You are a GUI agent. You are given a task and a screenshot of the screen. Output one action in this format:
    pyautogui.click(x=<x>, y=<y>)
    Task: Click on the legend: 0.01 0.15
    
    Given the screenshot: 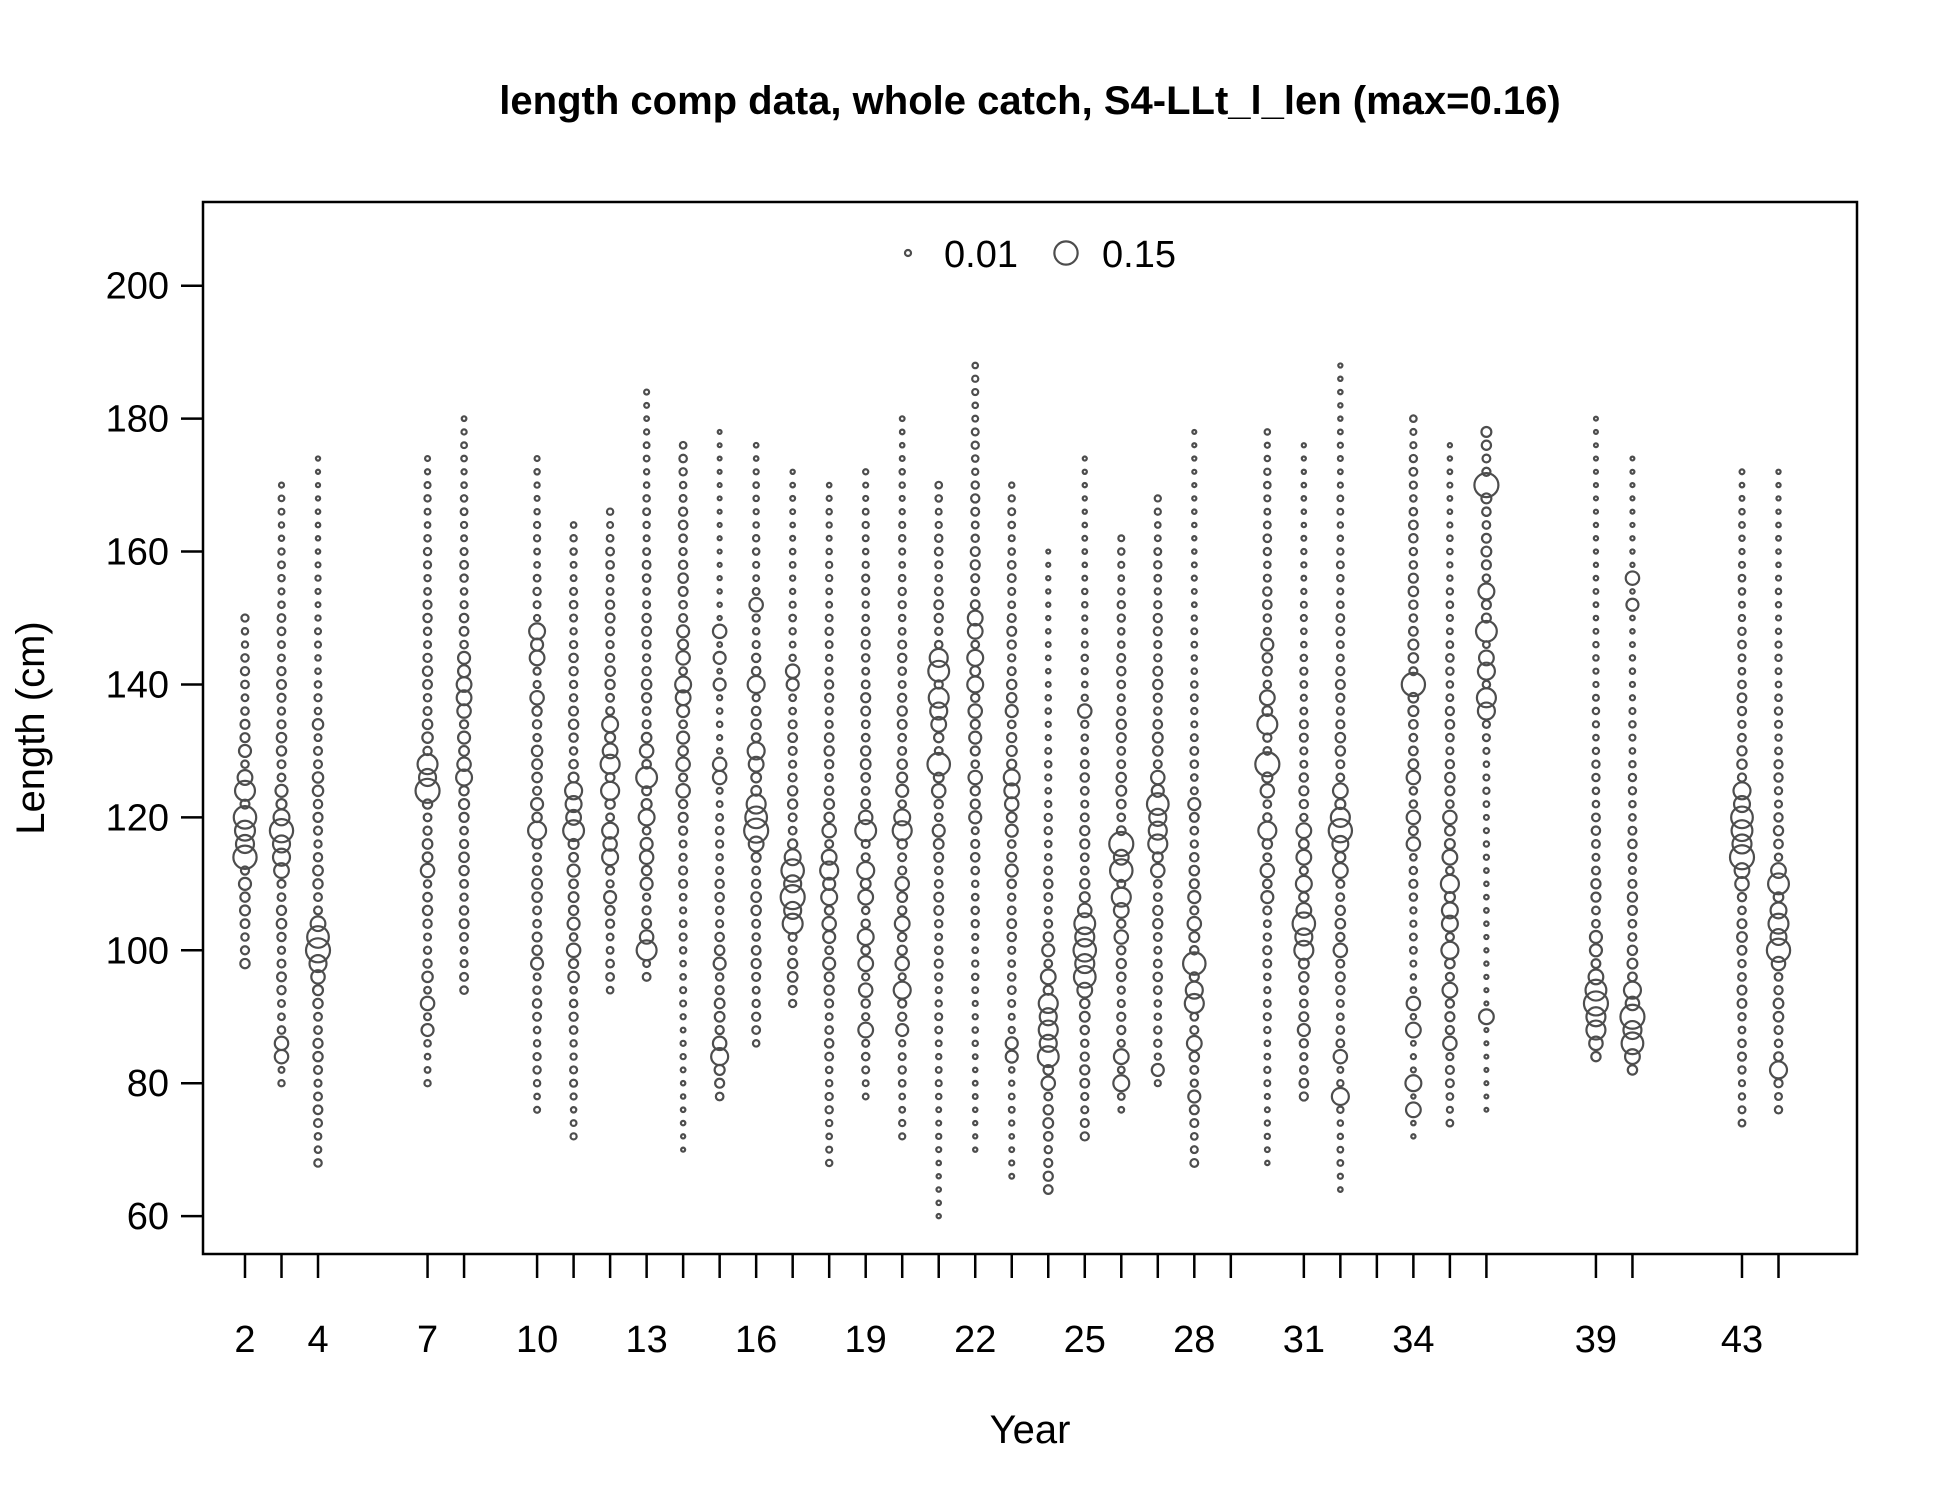 What is the action you would take?
    pyautogui.click(x=1039, y=255)
    